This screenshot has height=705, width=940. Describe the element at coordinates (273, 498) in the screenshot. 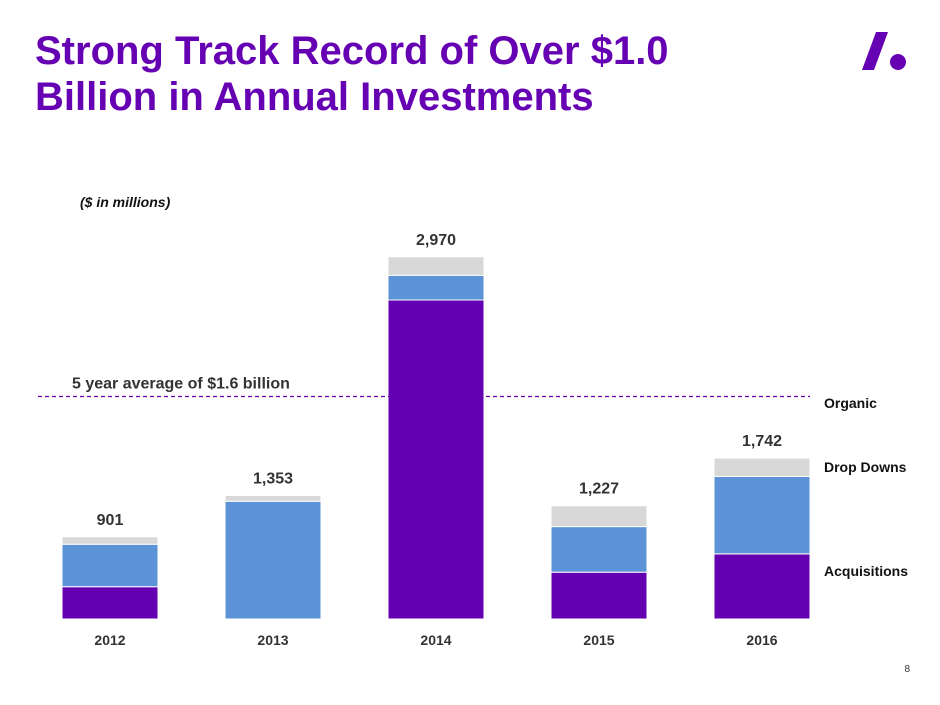

I see `bar-organic-2013` at that location.